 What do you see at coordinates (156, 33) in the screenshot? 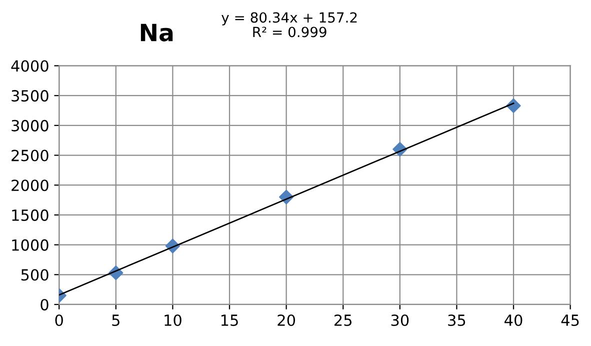
I see `chart-title: Na` at bounding box center [156, 33].